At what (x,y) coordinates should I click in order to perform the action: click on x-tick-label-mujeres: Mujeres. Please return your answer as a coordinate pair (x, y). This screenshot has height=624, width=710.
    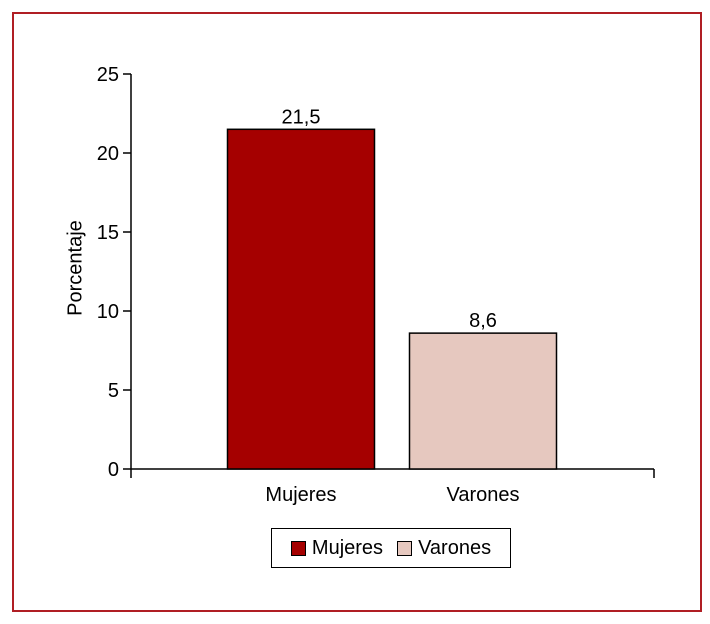
    Looking at the image, I should click on (300, 495).